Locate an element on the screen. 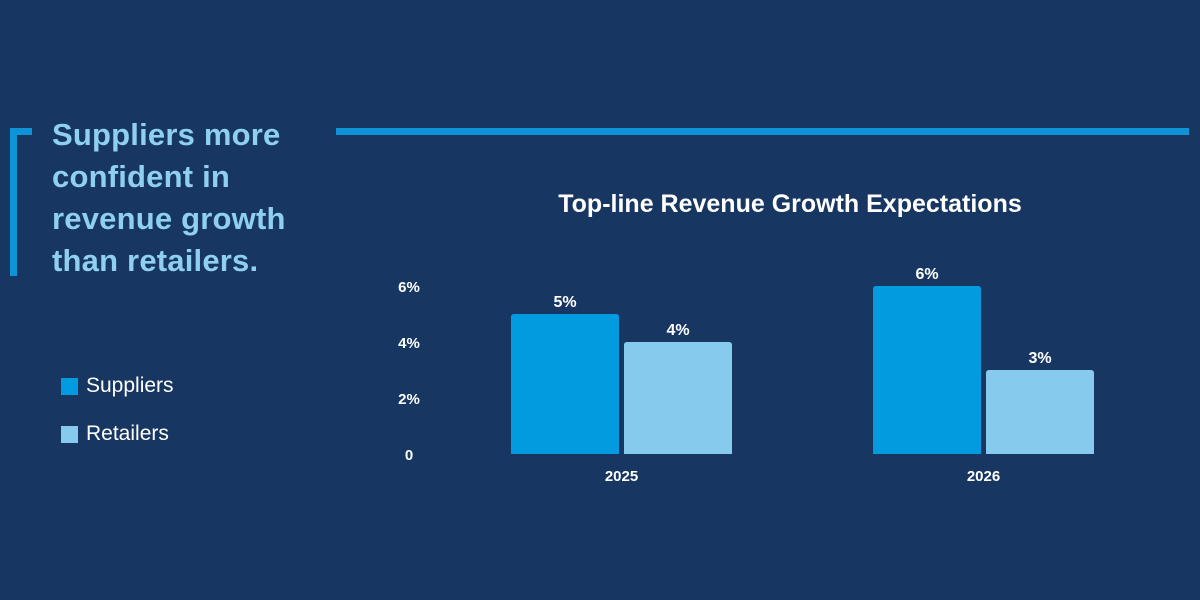 This screenshot has width=1200, height=600. chart-title: Top-line Revenue Growth Expectations is located at coordinates (790, 204).